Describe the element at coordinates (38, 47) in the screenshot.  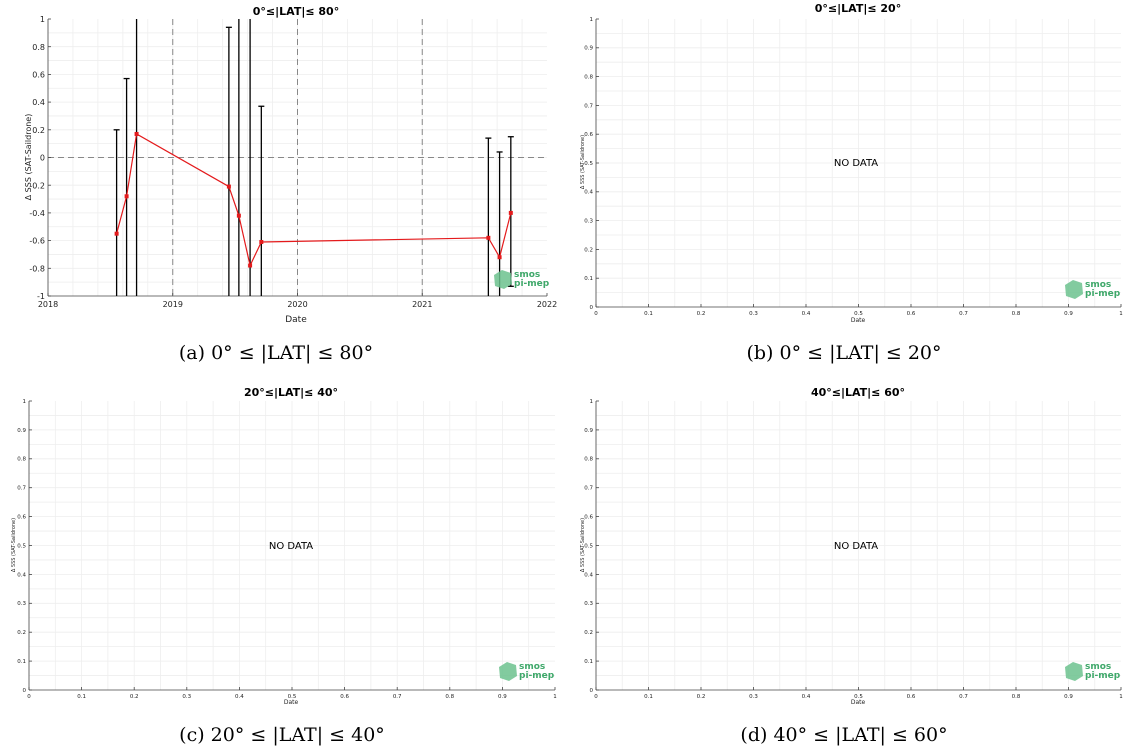
I see `panel-a-ytick-label: 0.8` at that location.